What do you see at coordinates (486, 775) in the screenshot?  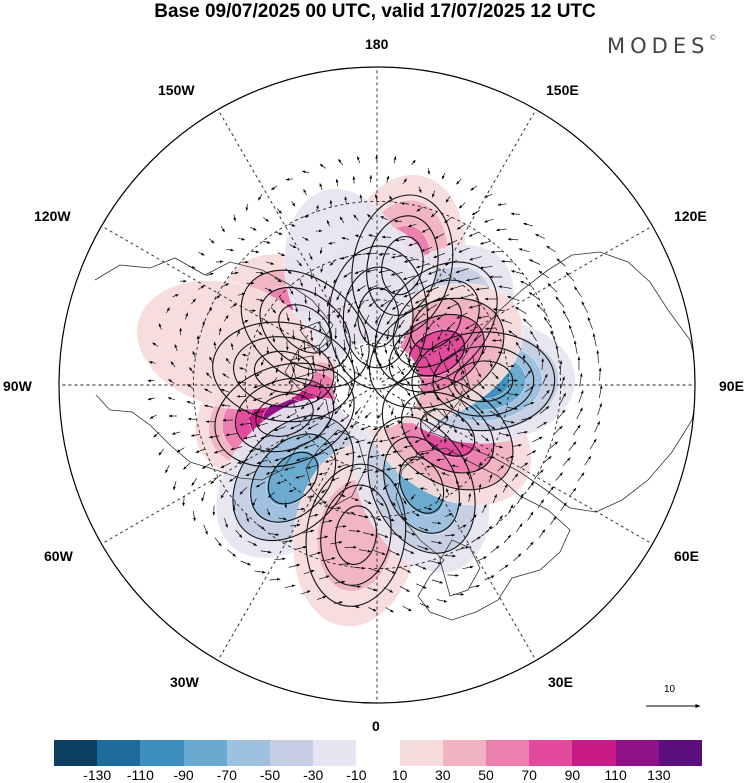 I see `colorbar-tick-label: 50` at bounding box center [486, 775].